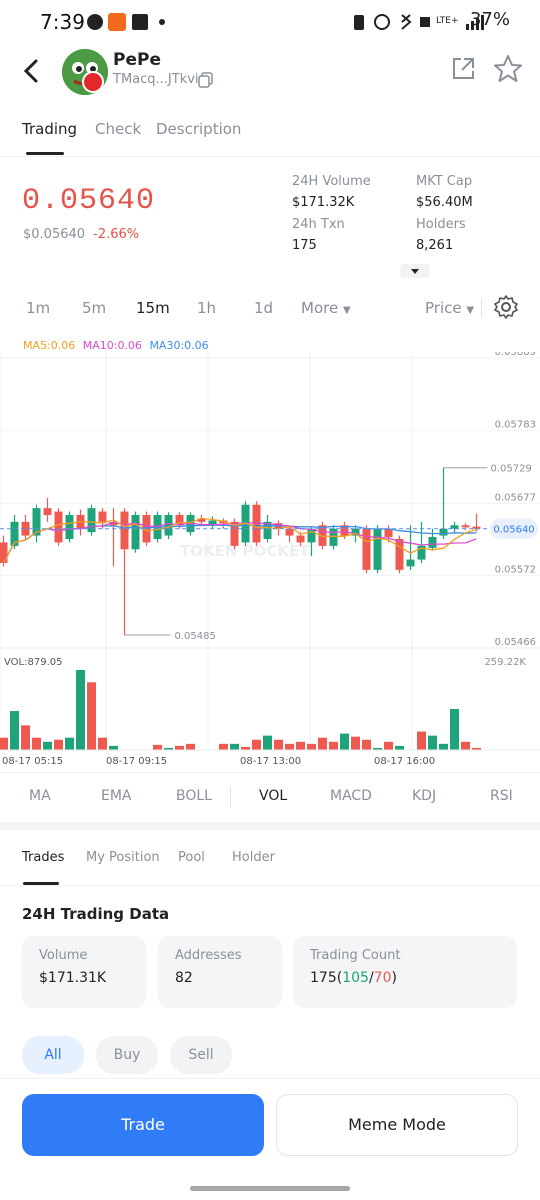 The width and height of the screenshot is (540, 1200). Describe the element at coordinates (116, 234) in the screenshot. I see `price-change: -2.66%` at that location.